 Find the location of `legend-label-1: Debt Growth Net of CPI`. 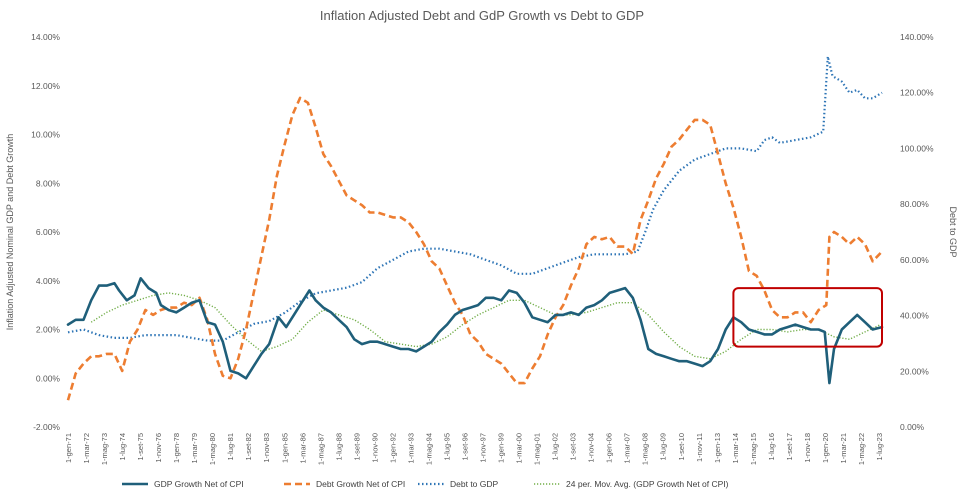

legend-label-1: Debt Growth Net of CPI is located at coordinates (360, 484).